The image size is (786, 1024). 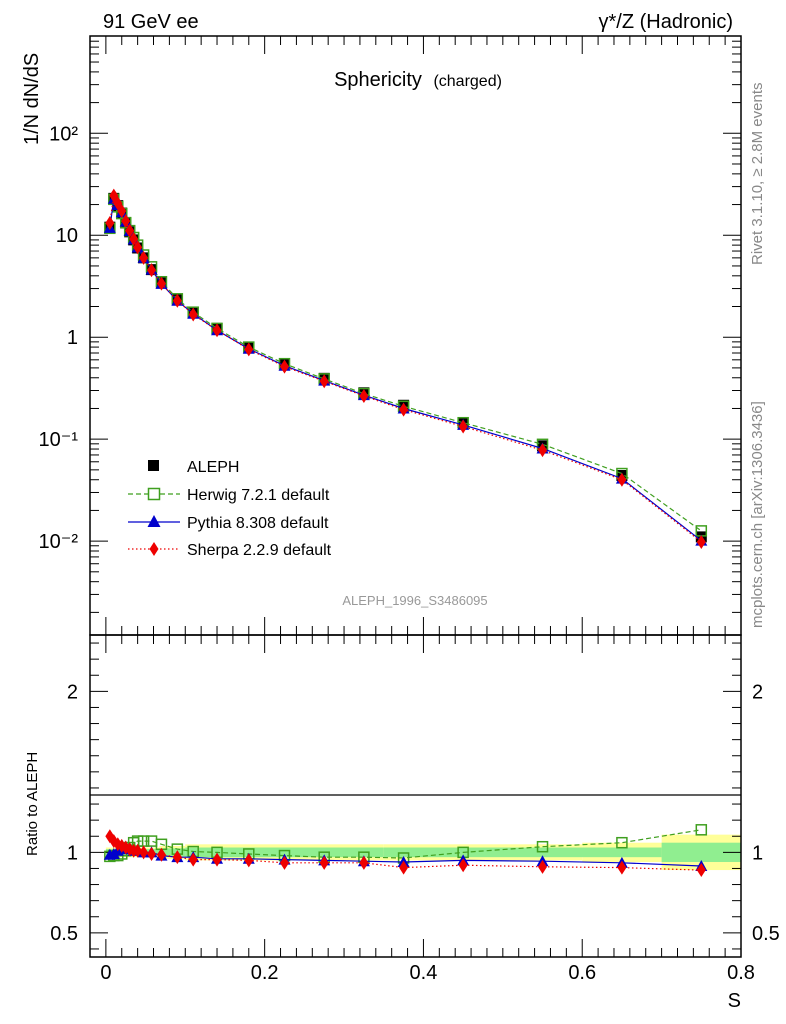 I want to click on main-title-suffix: (charged), so click(x=467, y=81).